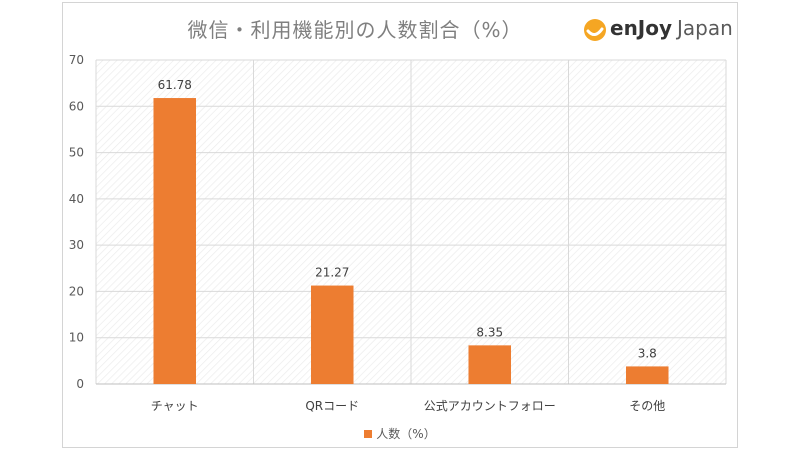  Describe the element at coordinates (76, 338) in the screenshot. I see `y-tick-label: 10` at that location.